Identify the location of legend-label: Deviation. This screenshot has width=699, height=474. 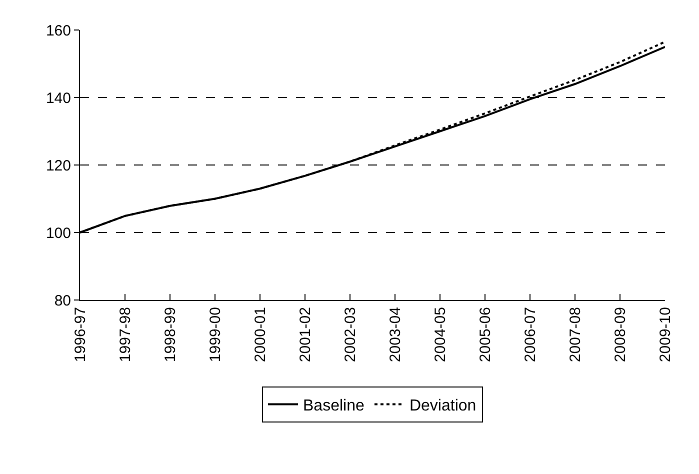
(442, 406).